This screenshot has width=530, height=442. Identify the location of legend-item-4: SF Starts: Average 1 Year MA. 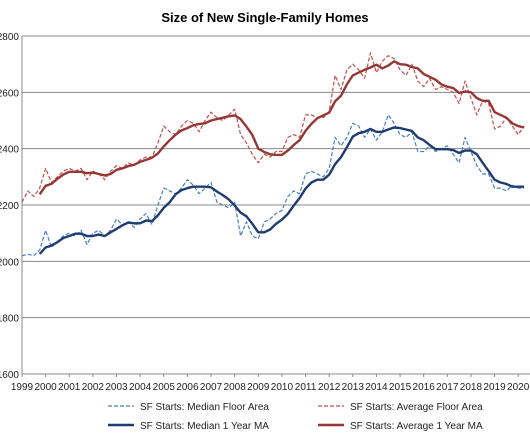
(400, 426).